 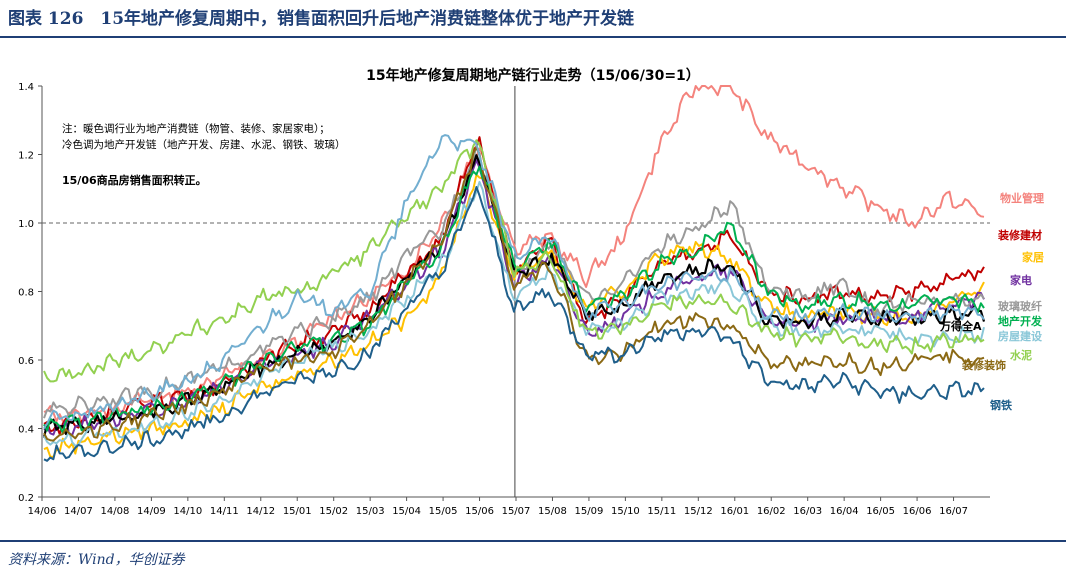 I want to click on x-tick-label: 16/03, so click(x=807, y=511).